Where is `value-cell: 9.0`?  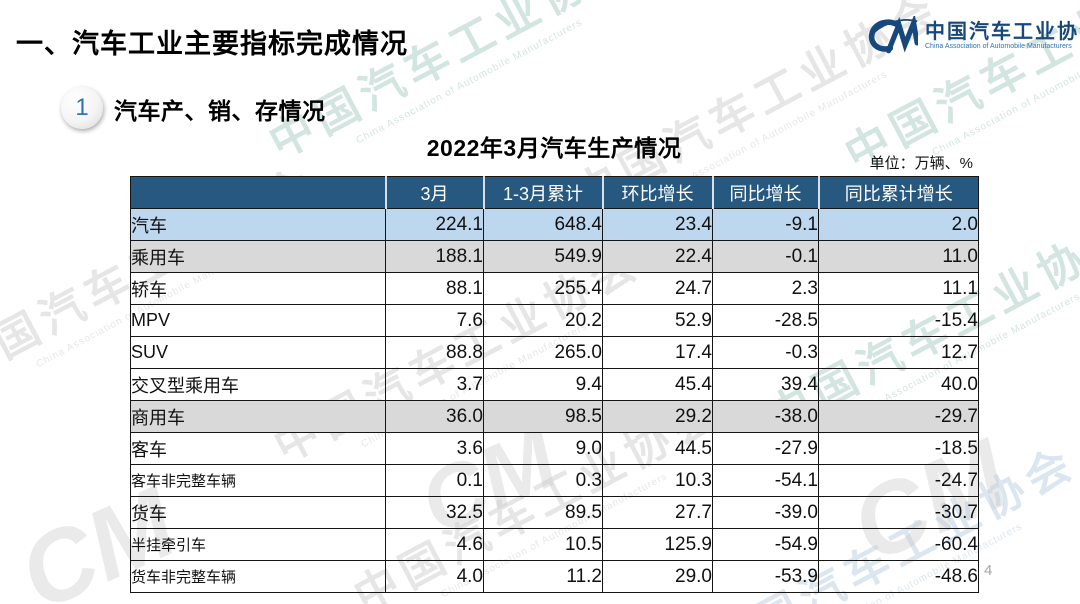
value-cell: 9.0 is located at coordinates (543, 448).